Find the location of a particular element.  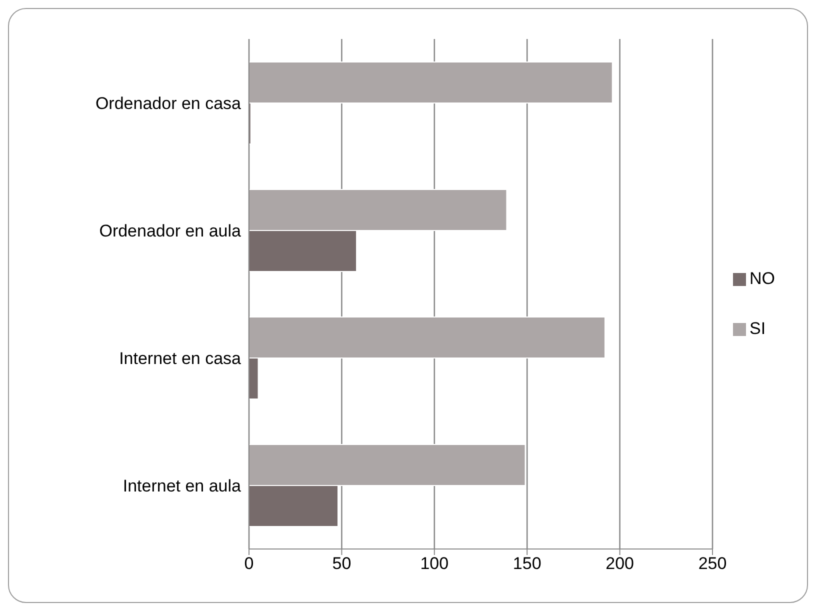

x-tick-label: 0 is located at coordinates (249, 564).